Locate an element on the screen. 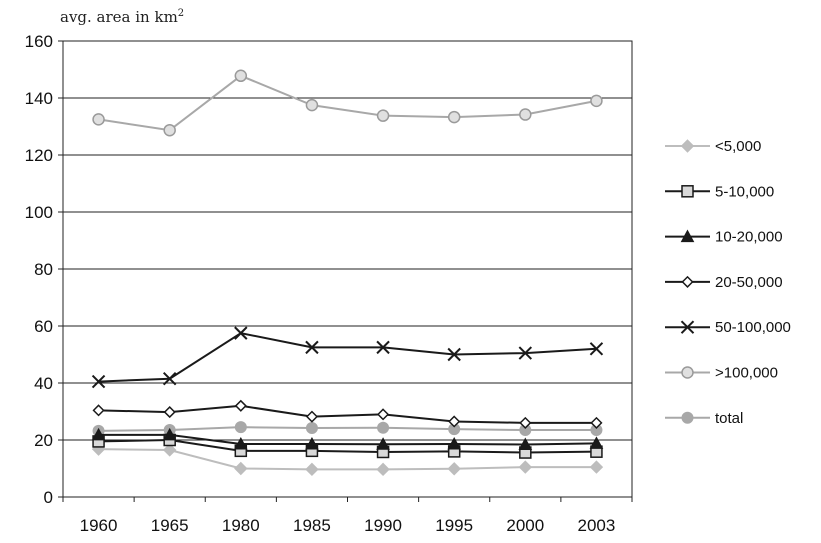 The height and width of the screenshot is (543, 821). legend-item: 10-20,000 is located at coordinates (724, 237).